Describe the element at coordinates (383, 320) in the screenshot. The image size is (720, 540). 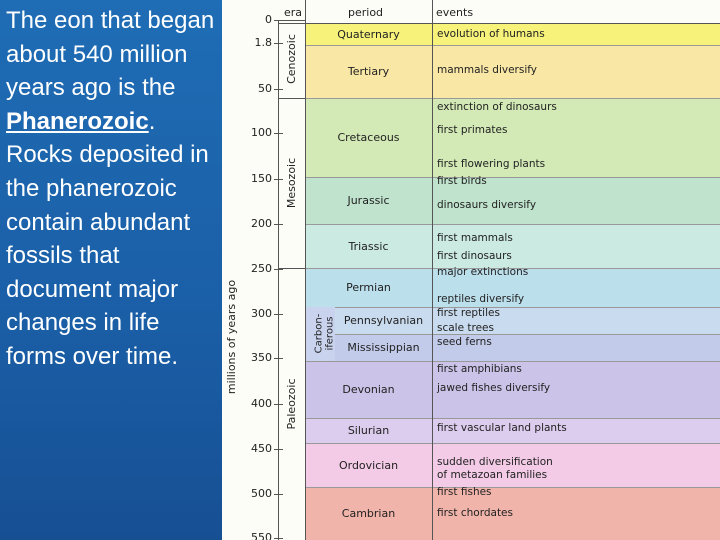
I see `period-label: Pennsylvanian` at that location.